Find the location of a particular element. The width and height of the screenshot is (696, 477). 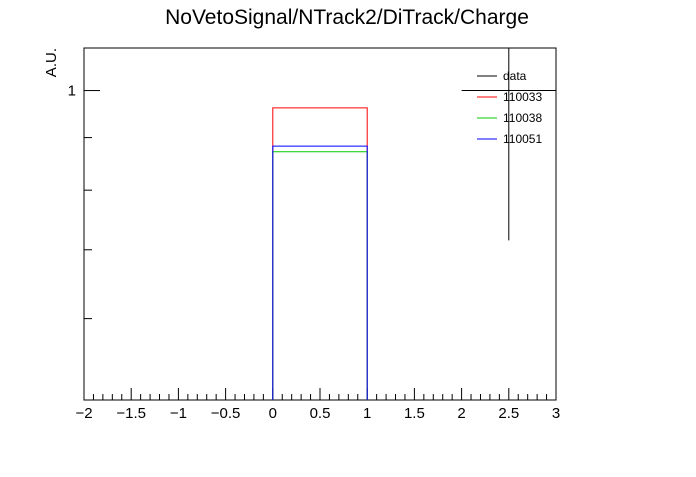

x-tick-label: −0.5 is located at coordinates (226, 413).